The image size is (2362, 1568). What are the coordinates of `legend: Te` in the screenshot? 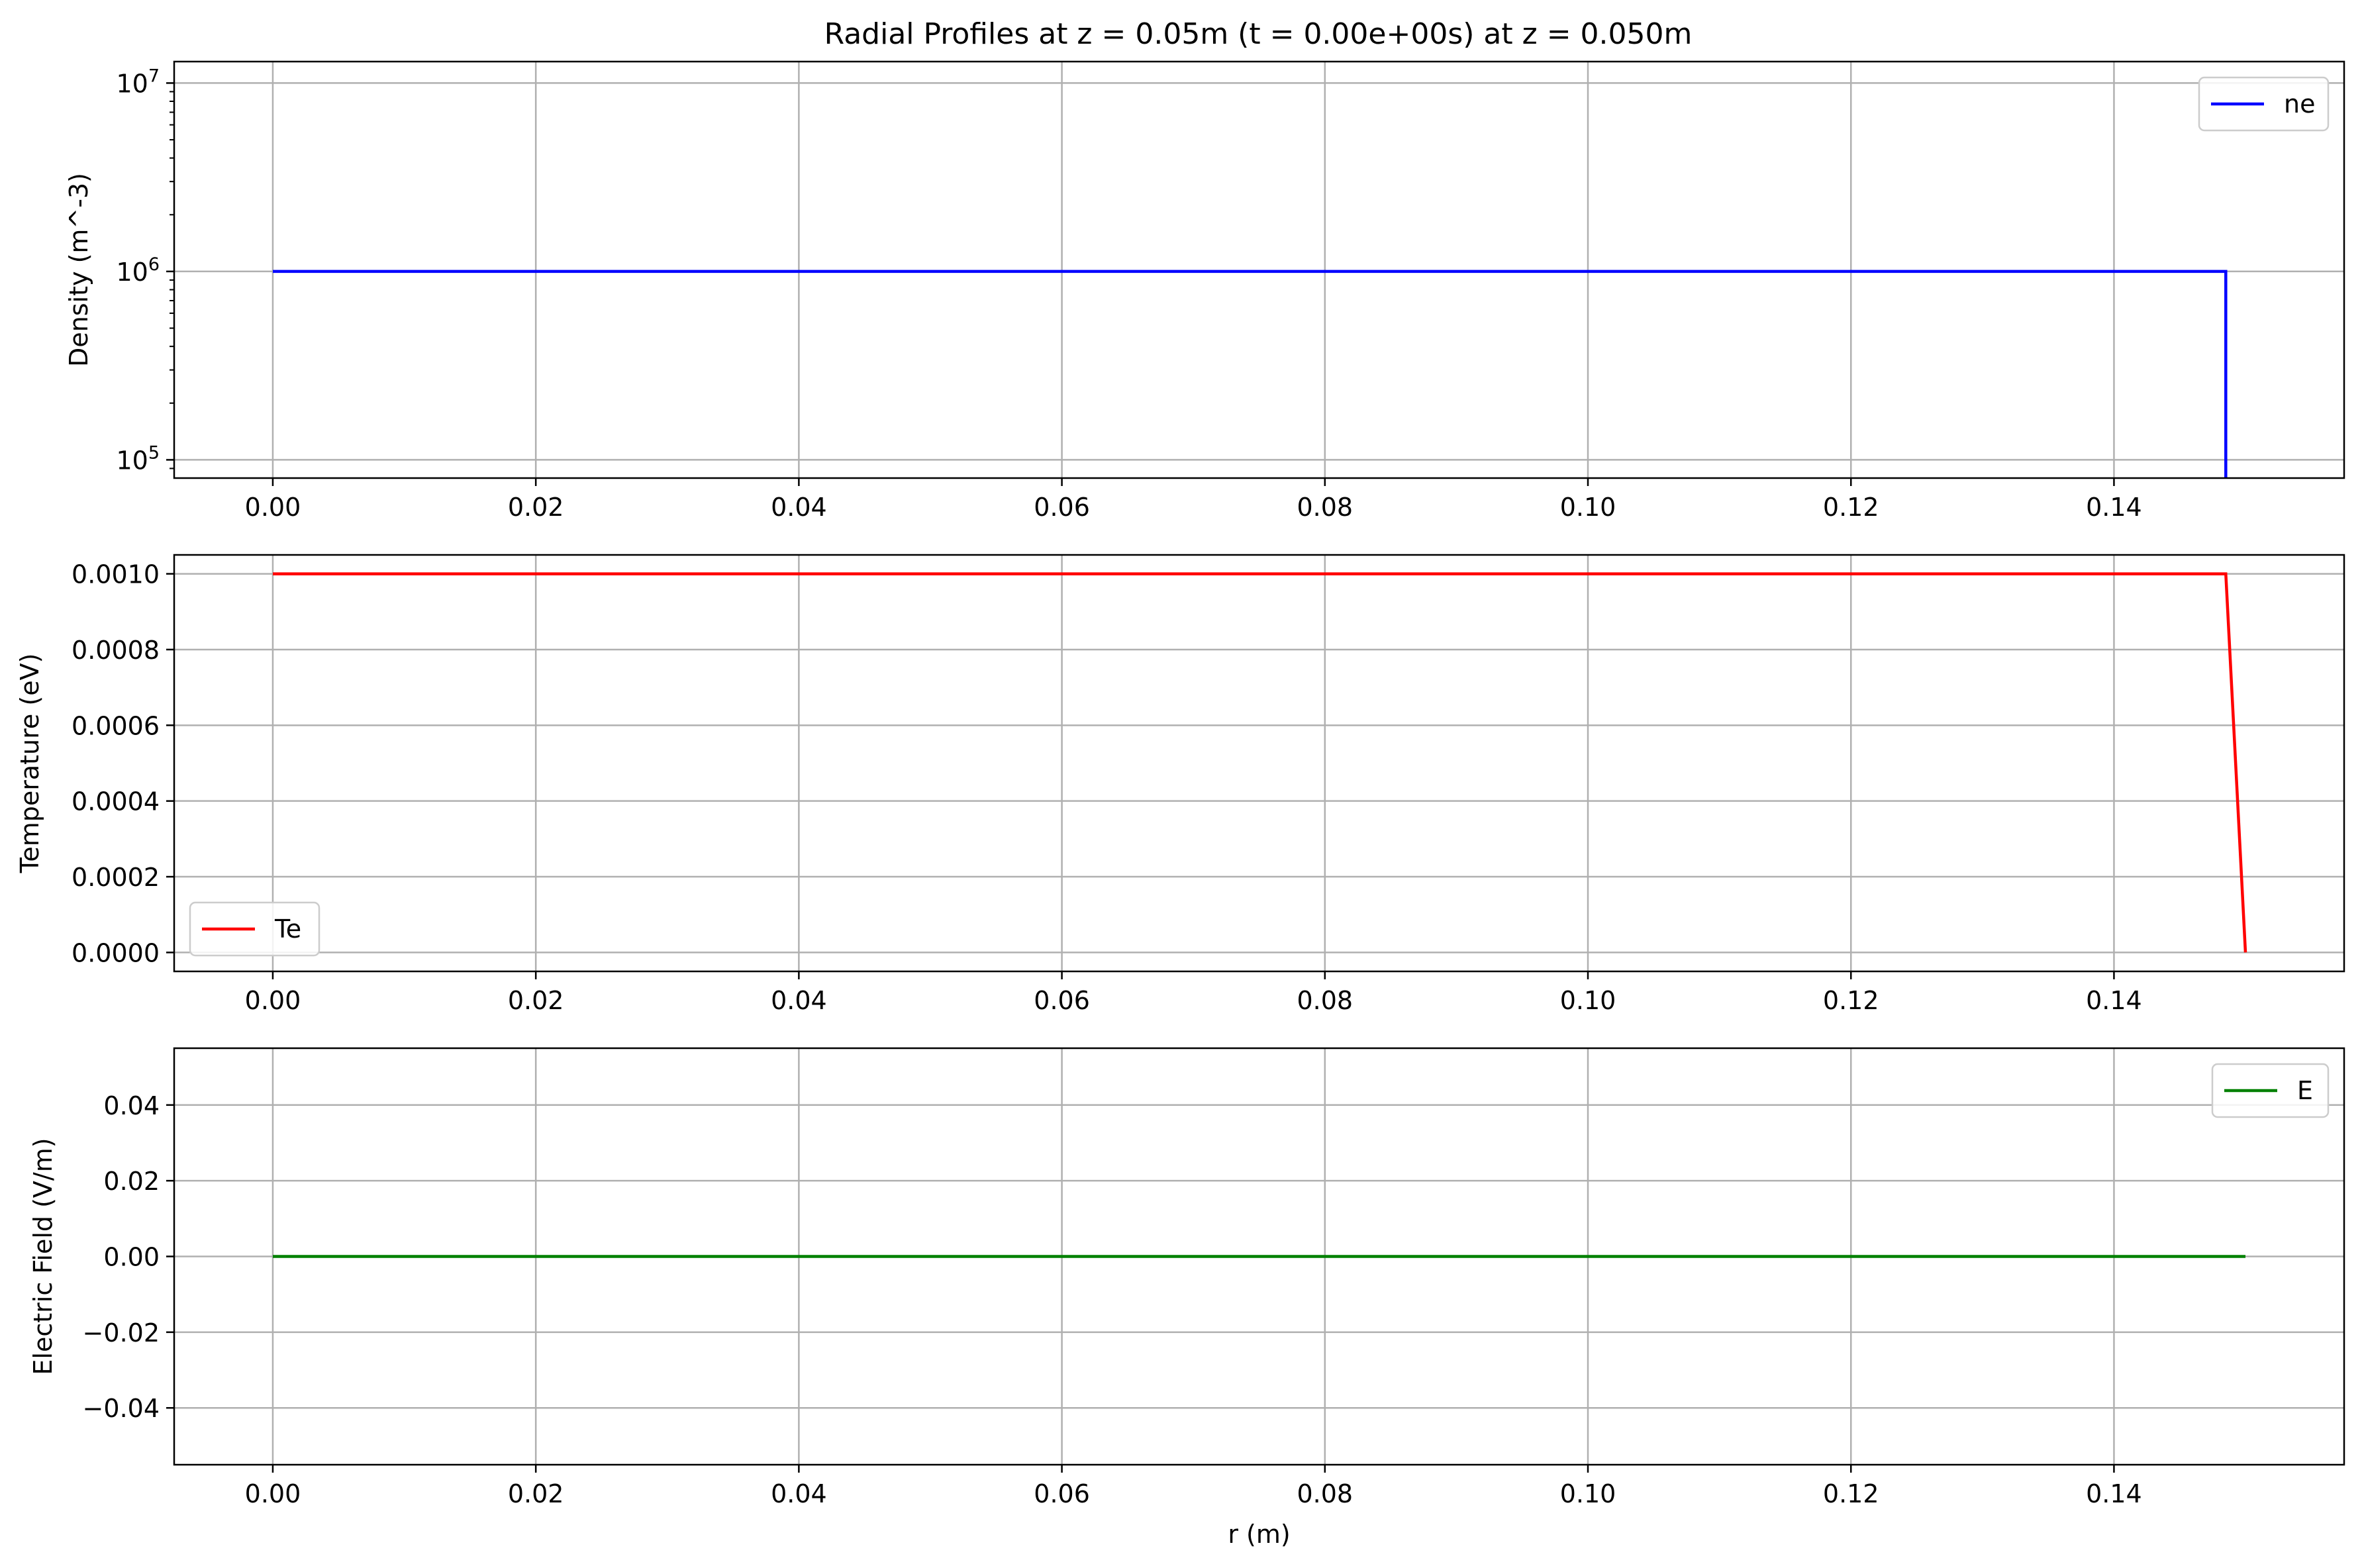 It's located at (255, 929).